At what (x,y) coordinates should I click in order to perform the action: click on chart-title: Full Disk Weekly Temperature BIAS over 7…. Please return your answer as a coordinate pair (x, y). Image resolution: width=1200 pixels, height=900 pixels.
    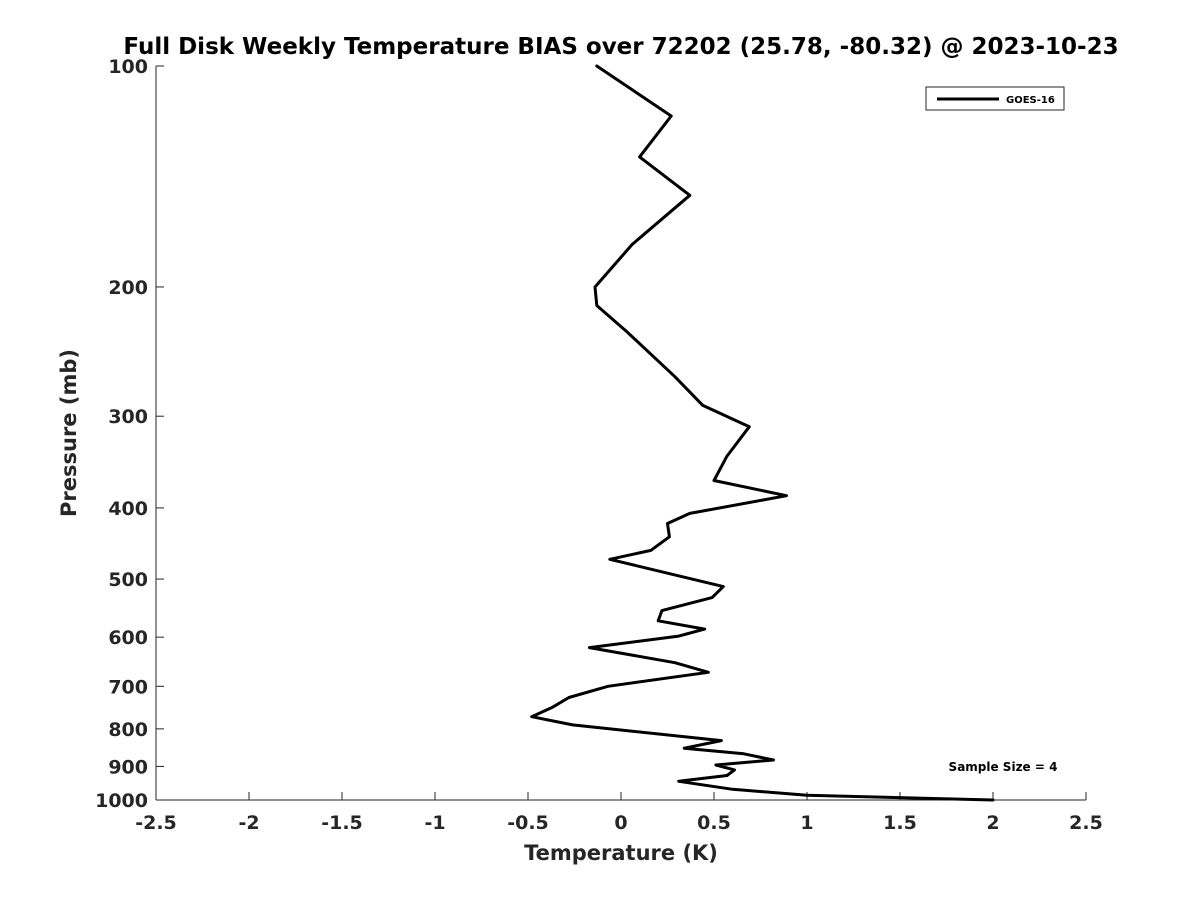
    Looking at the image, I should click on (620, 47).